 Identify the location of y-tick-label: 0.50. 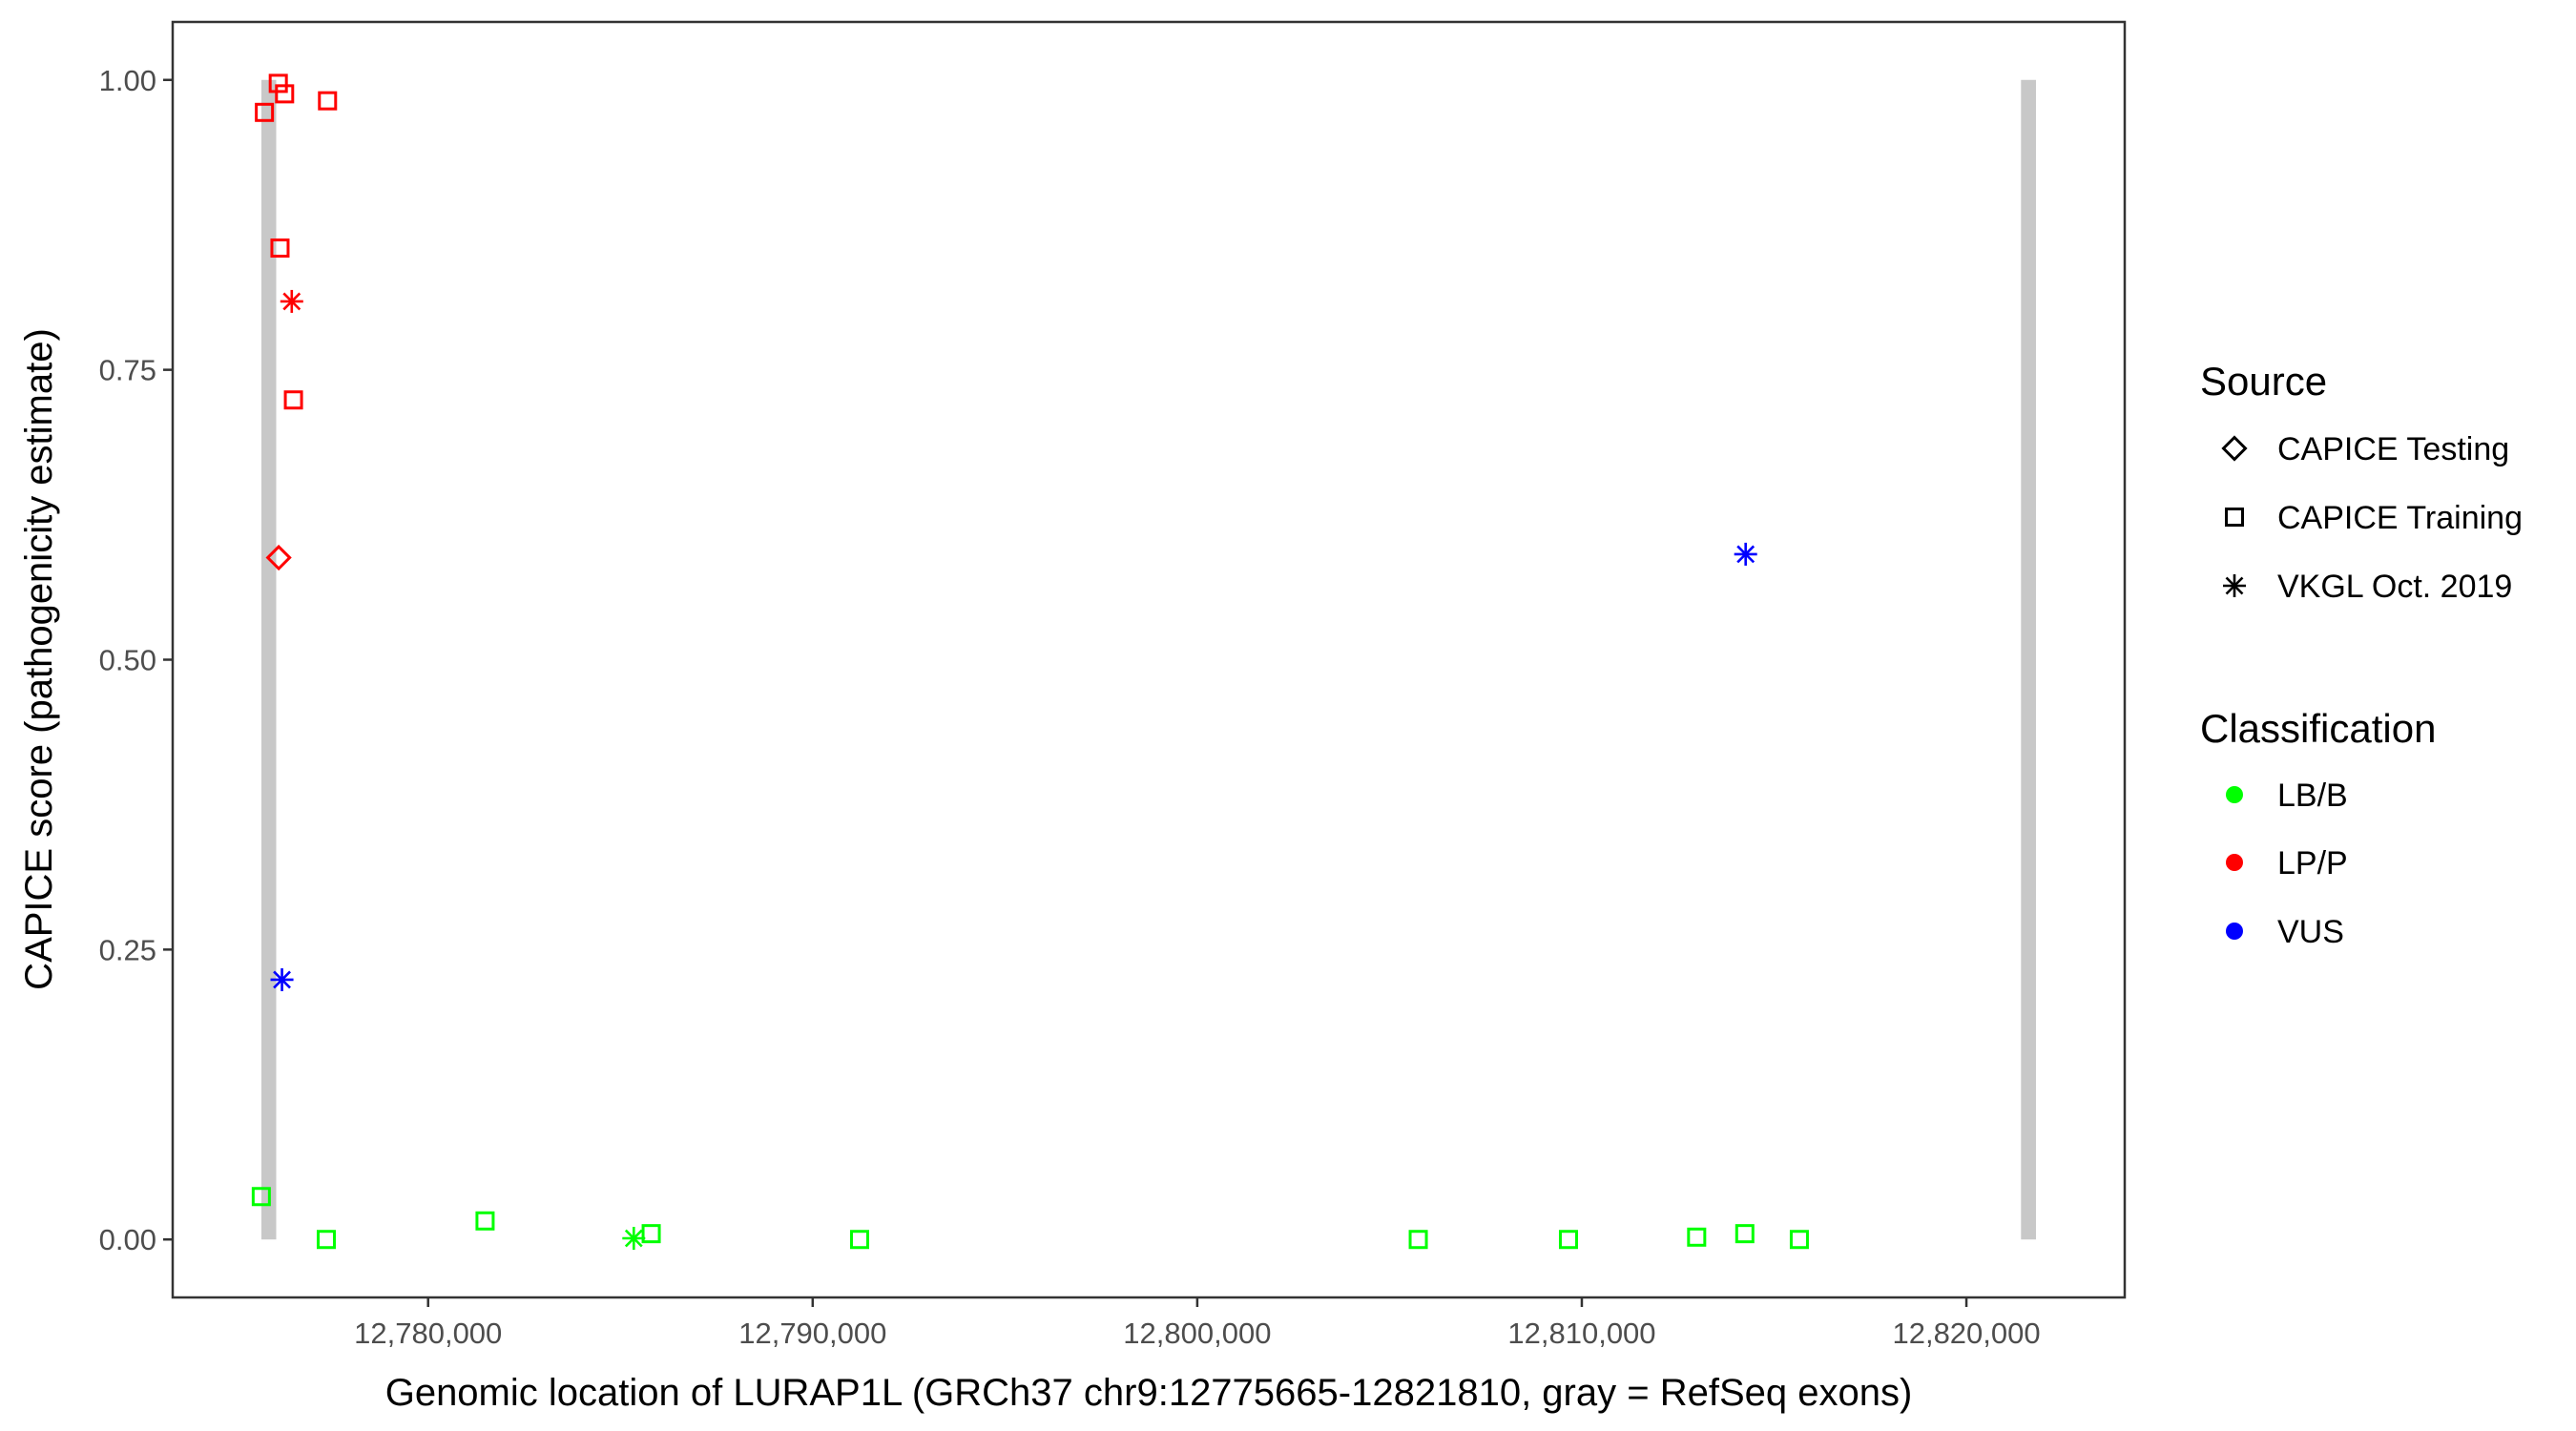
(127, 660).